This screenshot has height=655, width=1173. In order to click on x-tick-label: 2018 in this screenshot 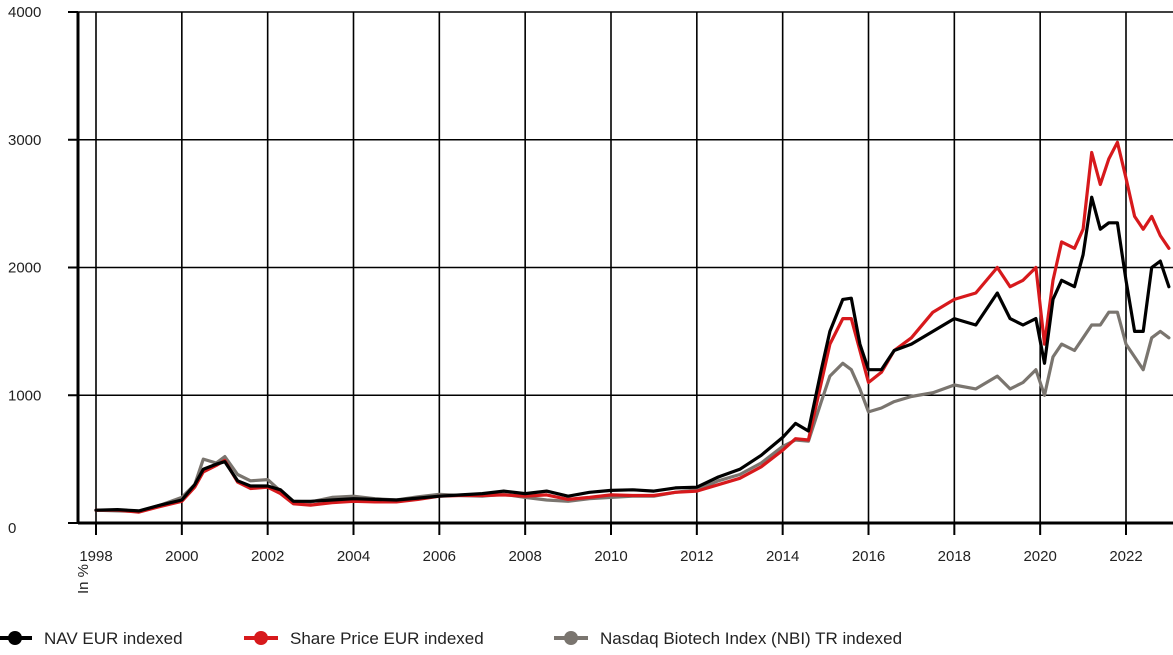, I will do `click(954, 556)`.